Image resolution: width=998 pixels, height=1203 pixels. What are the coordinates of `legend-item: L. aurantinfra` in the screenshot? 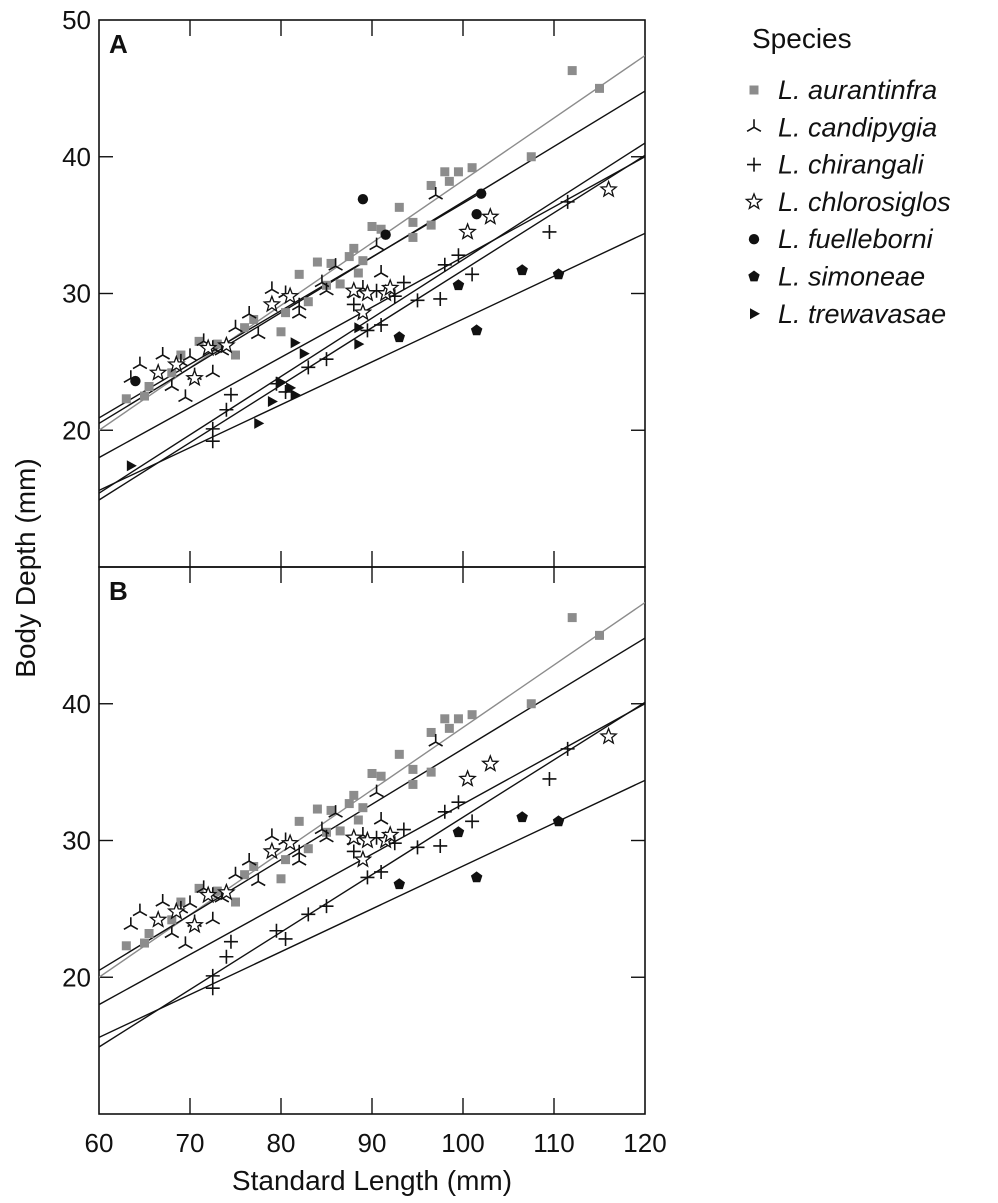 It's located at (843, 90).